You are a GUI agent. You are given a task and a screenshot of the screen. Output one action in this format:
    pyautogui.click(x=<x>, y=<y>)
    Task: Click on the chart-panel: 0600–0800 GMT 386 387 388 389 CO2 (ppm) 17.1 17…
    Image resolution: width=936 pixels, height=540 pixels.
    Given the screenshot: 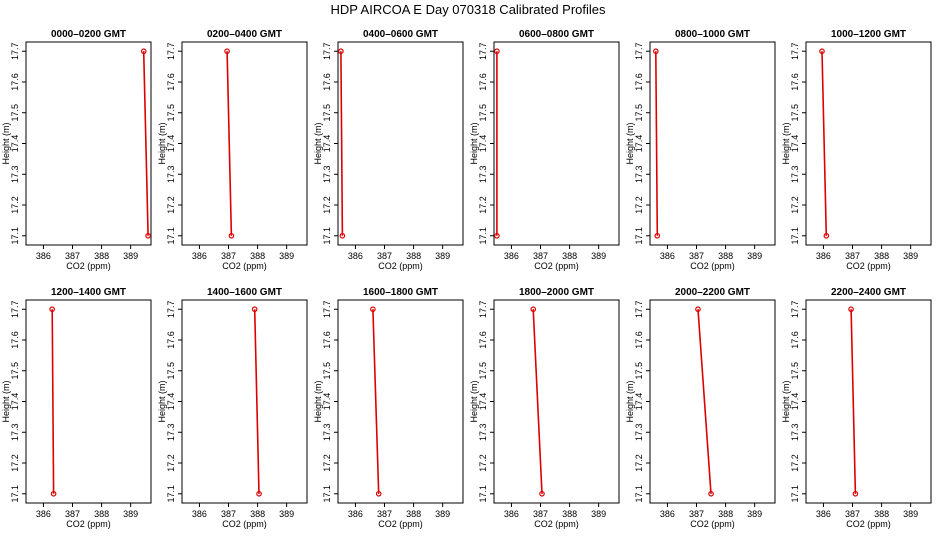 What is the action you would take?
    pyautogui.click(x=544, y=150)
    